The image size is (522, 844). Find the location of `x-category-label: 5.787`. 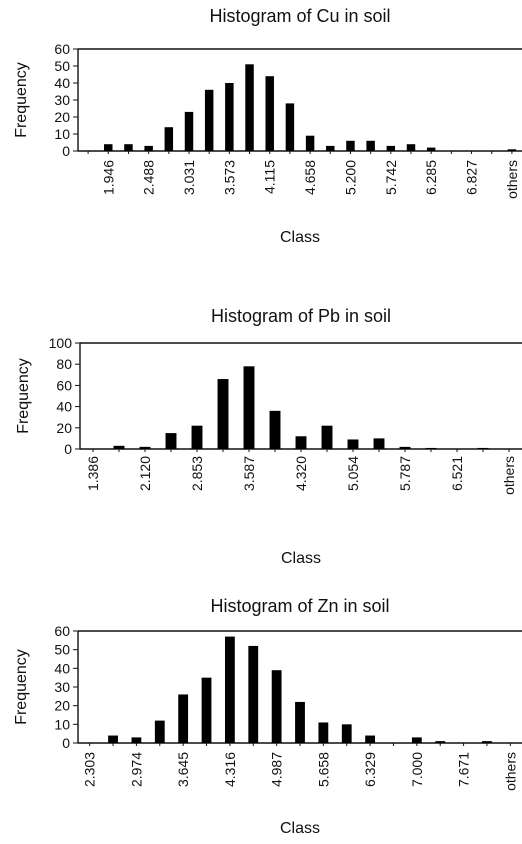

x-category-label: 5.787 is located at coordinates (405, 473).